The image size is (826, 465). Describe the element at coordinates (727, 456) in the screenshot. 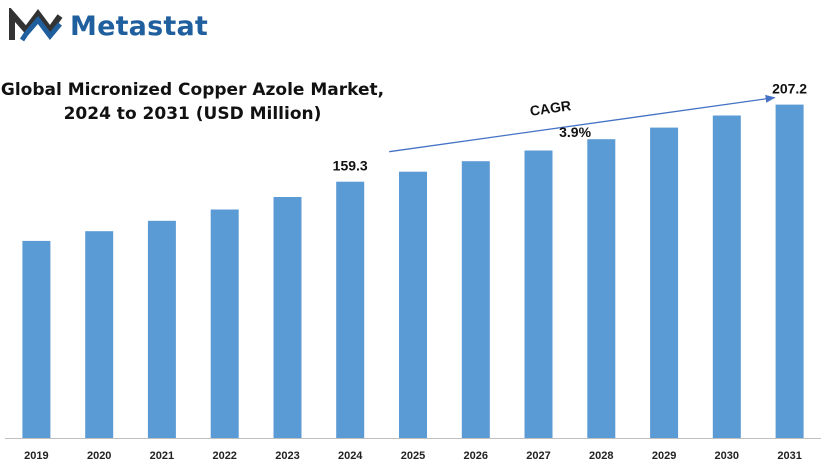

I see `x-tick-label-2030: 2030` at that location.